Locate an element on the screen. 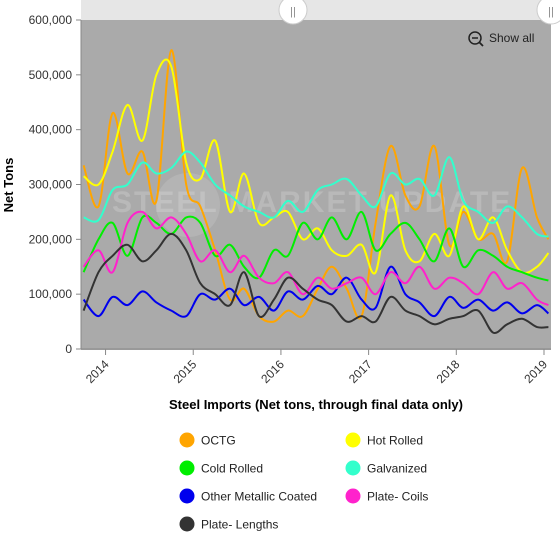 The height and width of the screenshot is (534, 560). navigator-left-handle is located at coordinates (293, 12).